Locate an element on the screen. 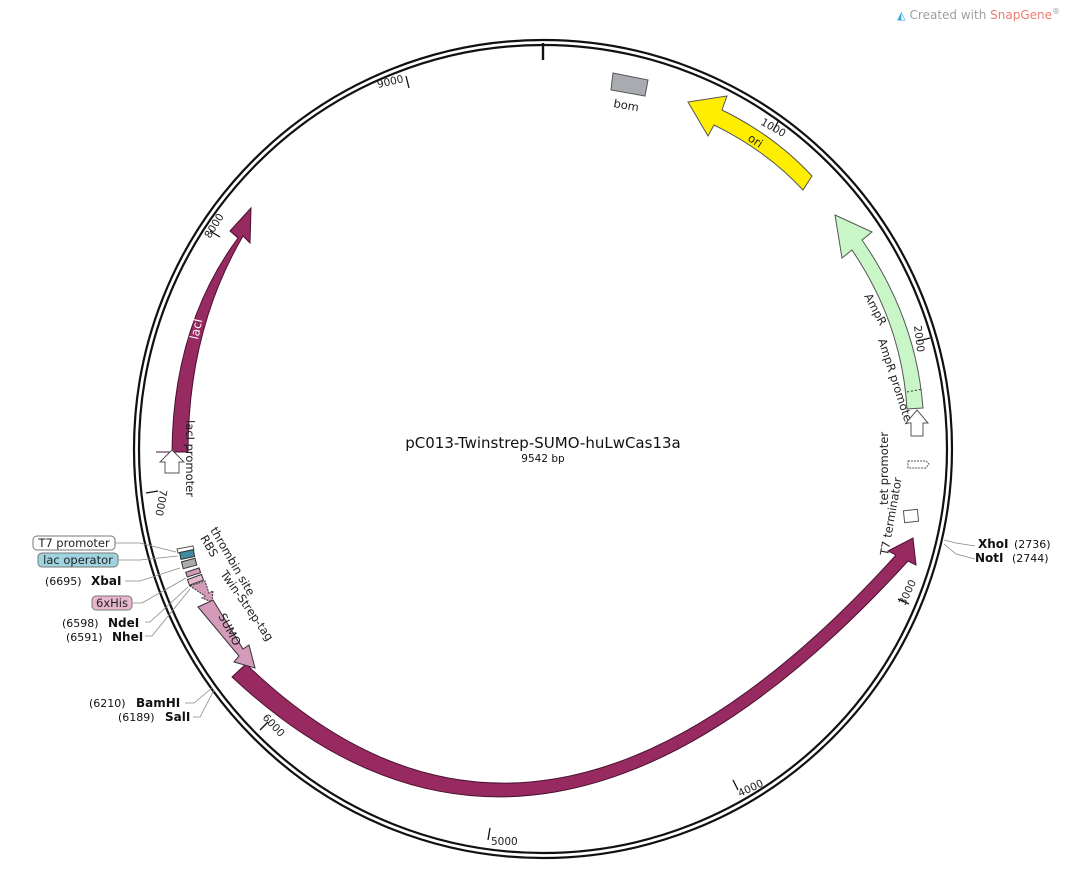 Image resolution: width=1070 pixels, height=884 pixels. sali-name: SalI is located at coordinates (177, 717).